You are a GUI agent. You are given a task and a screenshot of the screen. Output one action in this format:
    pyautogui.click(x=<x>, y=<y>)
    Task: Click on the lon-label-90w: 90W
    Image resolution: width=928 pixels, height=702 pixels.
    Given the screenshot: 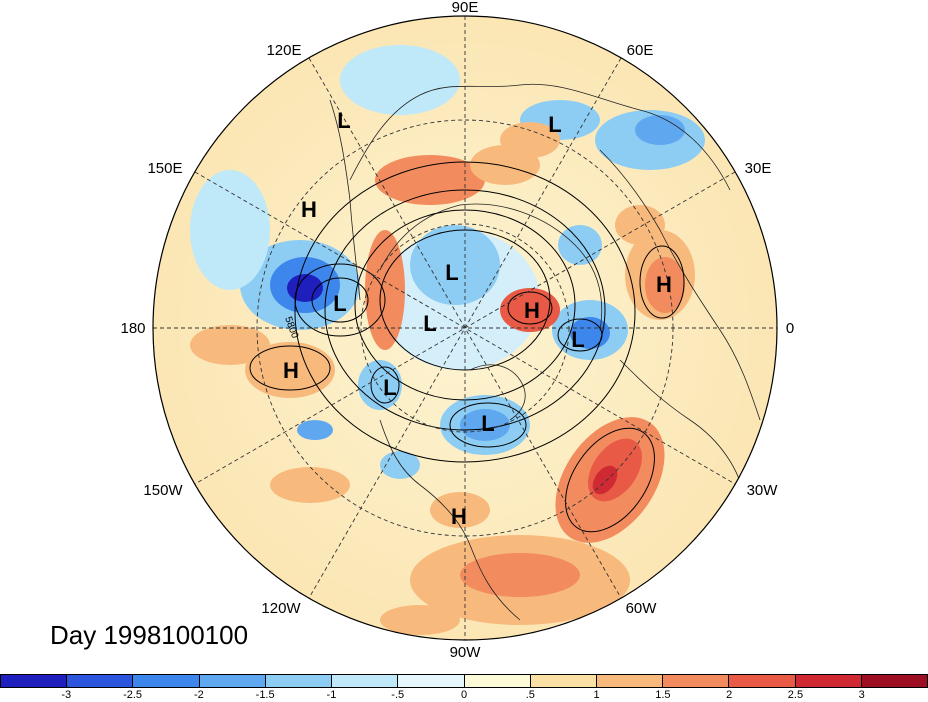 What is the action you would take?
    pyautogui.click(x=466, y=652)
    